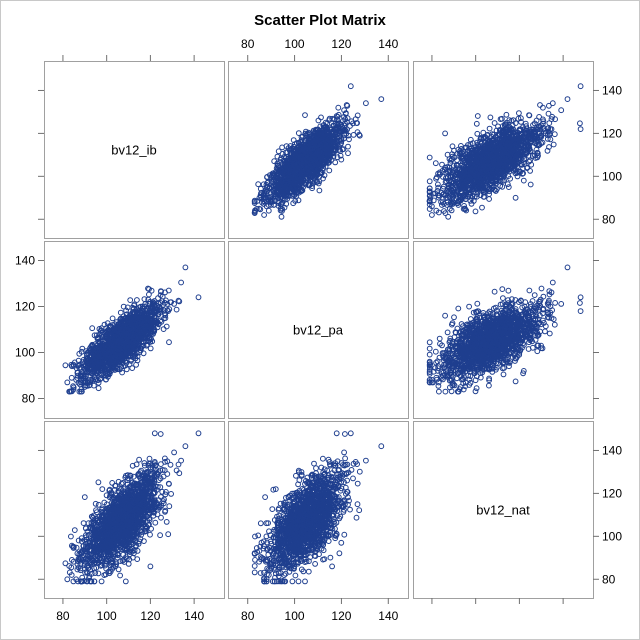  I want to click on chart-title: Scatter Plot Matrix, so click(320, 20).